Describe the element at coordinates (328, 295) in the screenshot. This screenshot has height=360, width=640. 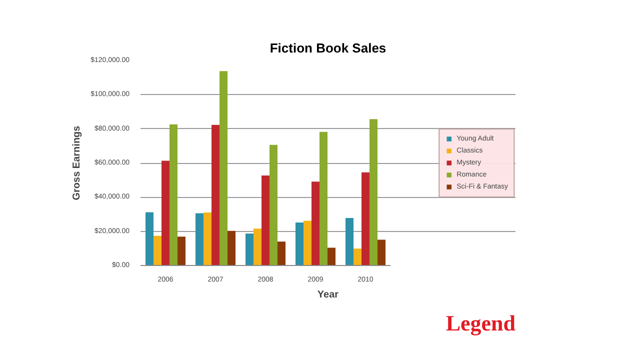
I see `x-axis-title: Year` at that location.